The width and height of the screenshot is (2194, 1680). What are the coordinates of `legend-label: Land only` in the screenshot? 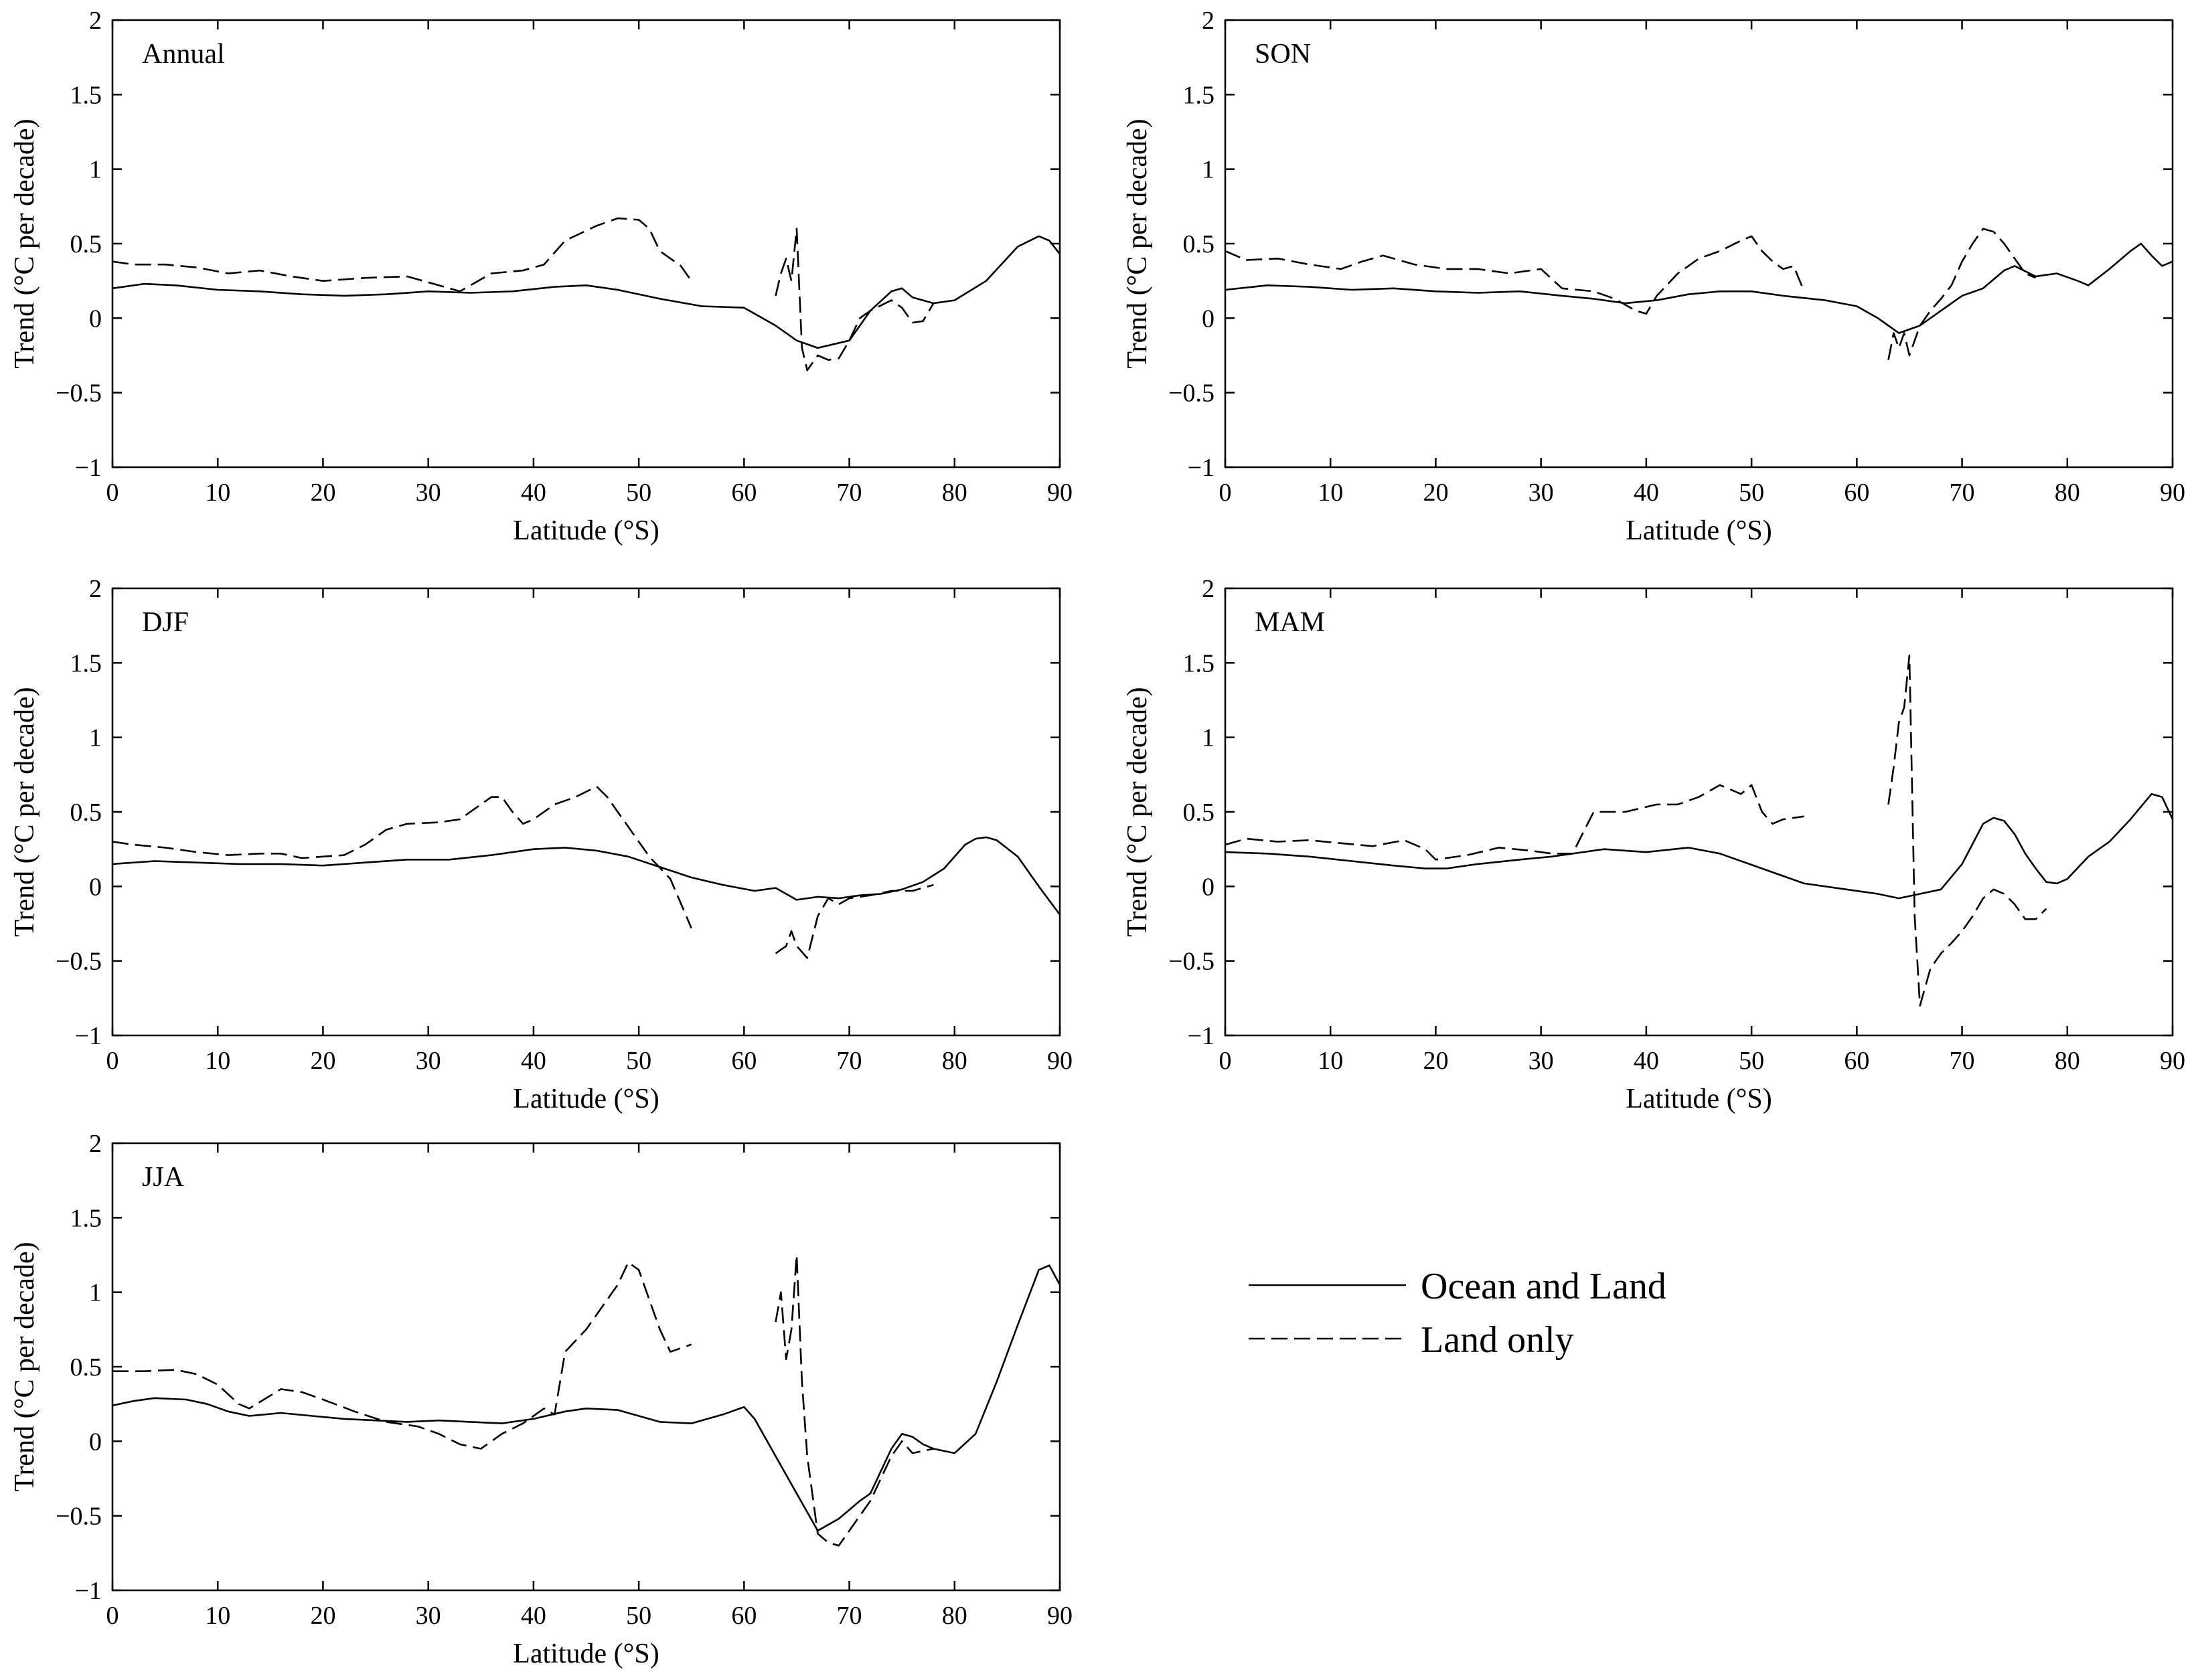 It's located at (1497, 1340).